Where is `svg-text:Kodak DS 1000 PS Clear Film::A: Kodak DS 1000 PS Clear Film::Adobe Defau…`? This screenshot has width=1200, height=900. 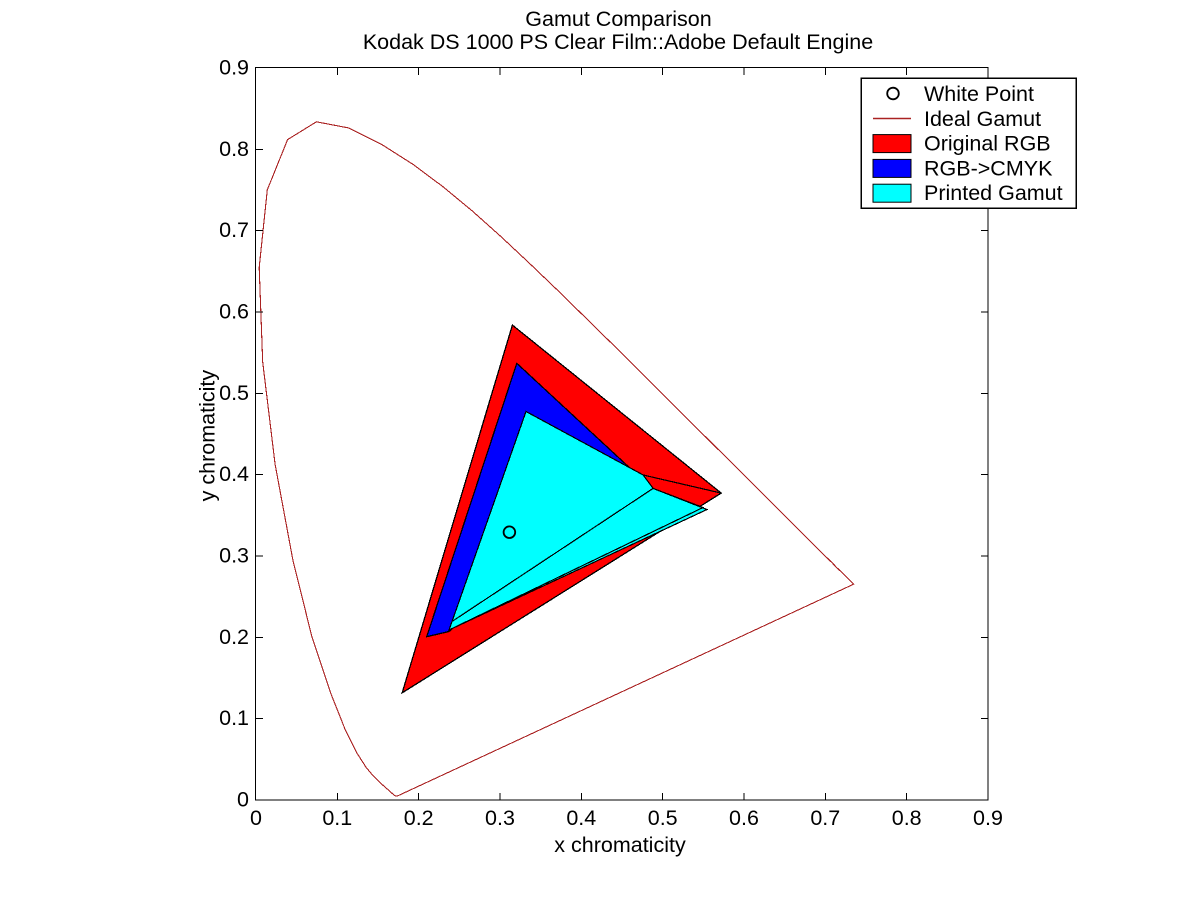 svg-text:Kodak DS 1000 PS Clear Film::A: Kodak DS 1000 PS Clear Film::Adobe Defau… is located at coordinates (618, 42).